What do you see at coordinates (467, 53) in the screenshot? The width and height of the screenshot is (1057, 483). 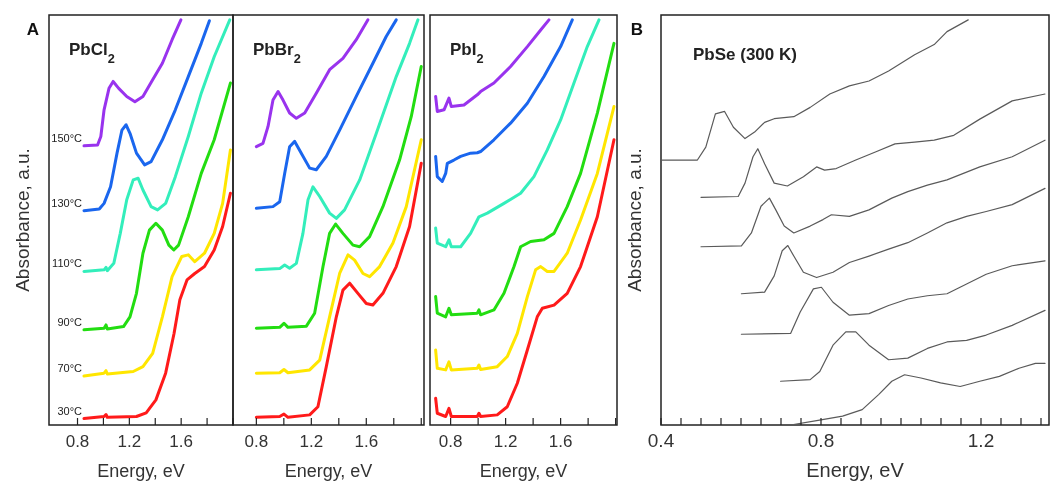 I see `text: PbI$_{2}$` at bounding box center [467, 53].